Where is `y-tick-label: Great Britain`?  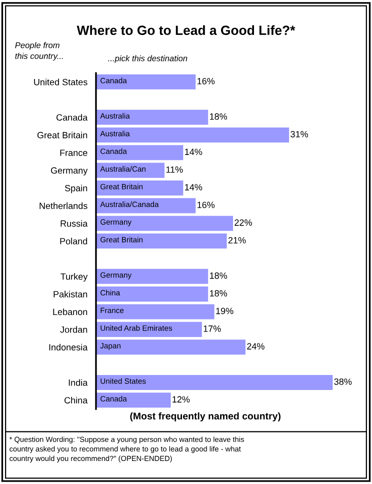
y-tick-label: Great Britain is located at coordinates (62, 135).